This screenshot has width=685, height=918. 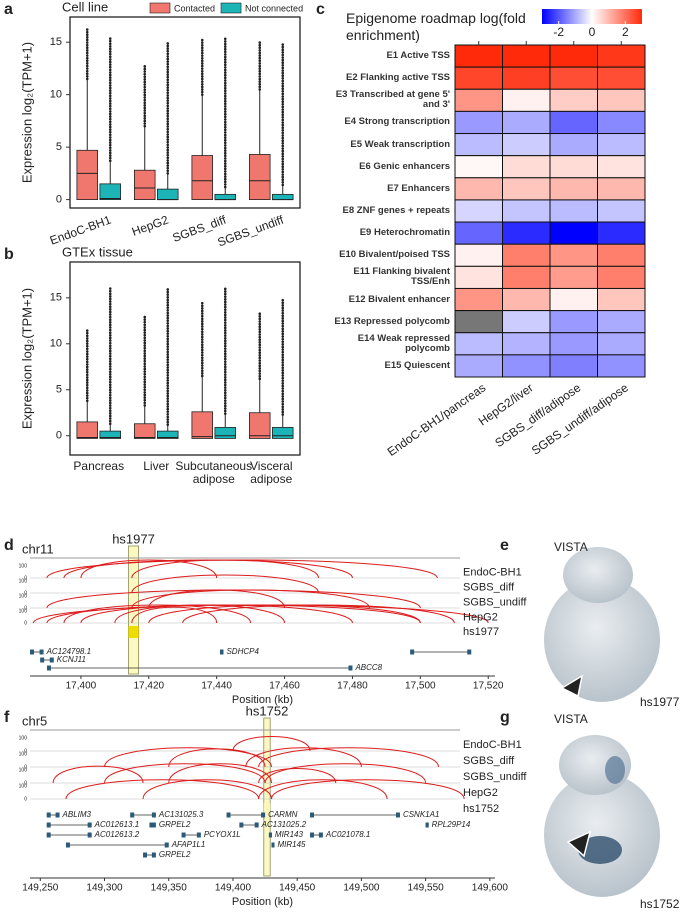 What do you see at coordinates (284, 824) in the screenshot?
I see `gene-label: AC131025.2` at bounding box center [284, 824].